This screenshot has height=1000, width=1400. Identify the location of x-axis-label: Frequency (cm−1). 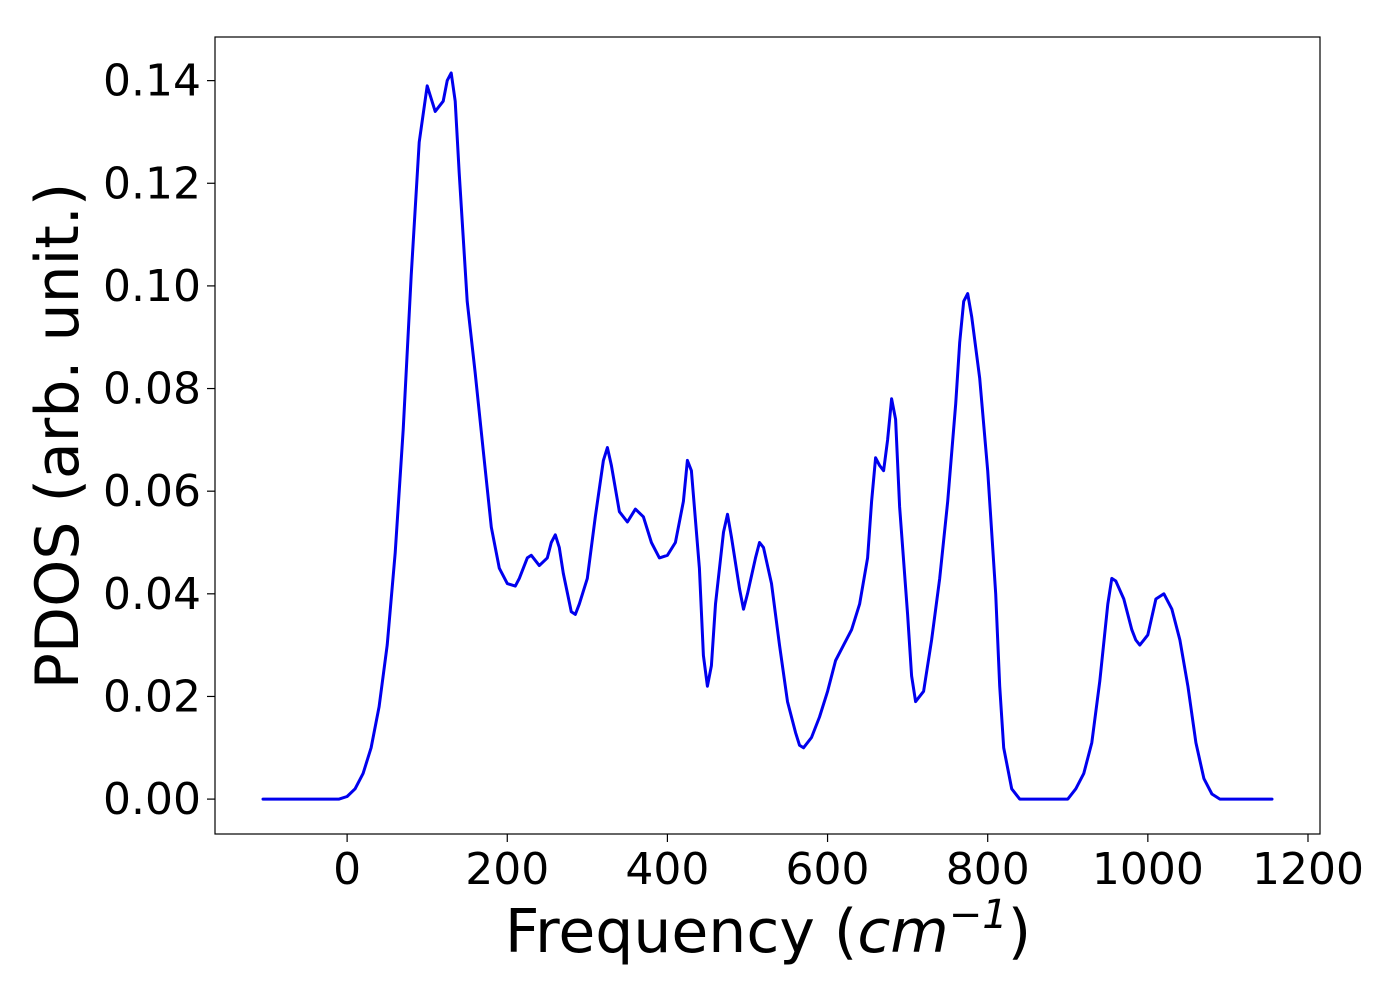
(768, 929).